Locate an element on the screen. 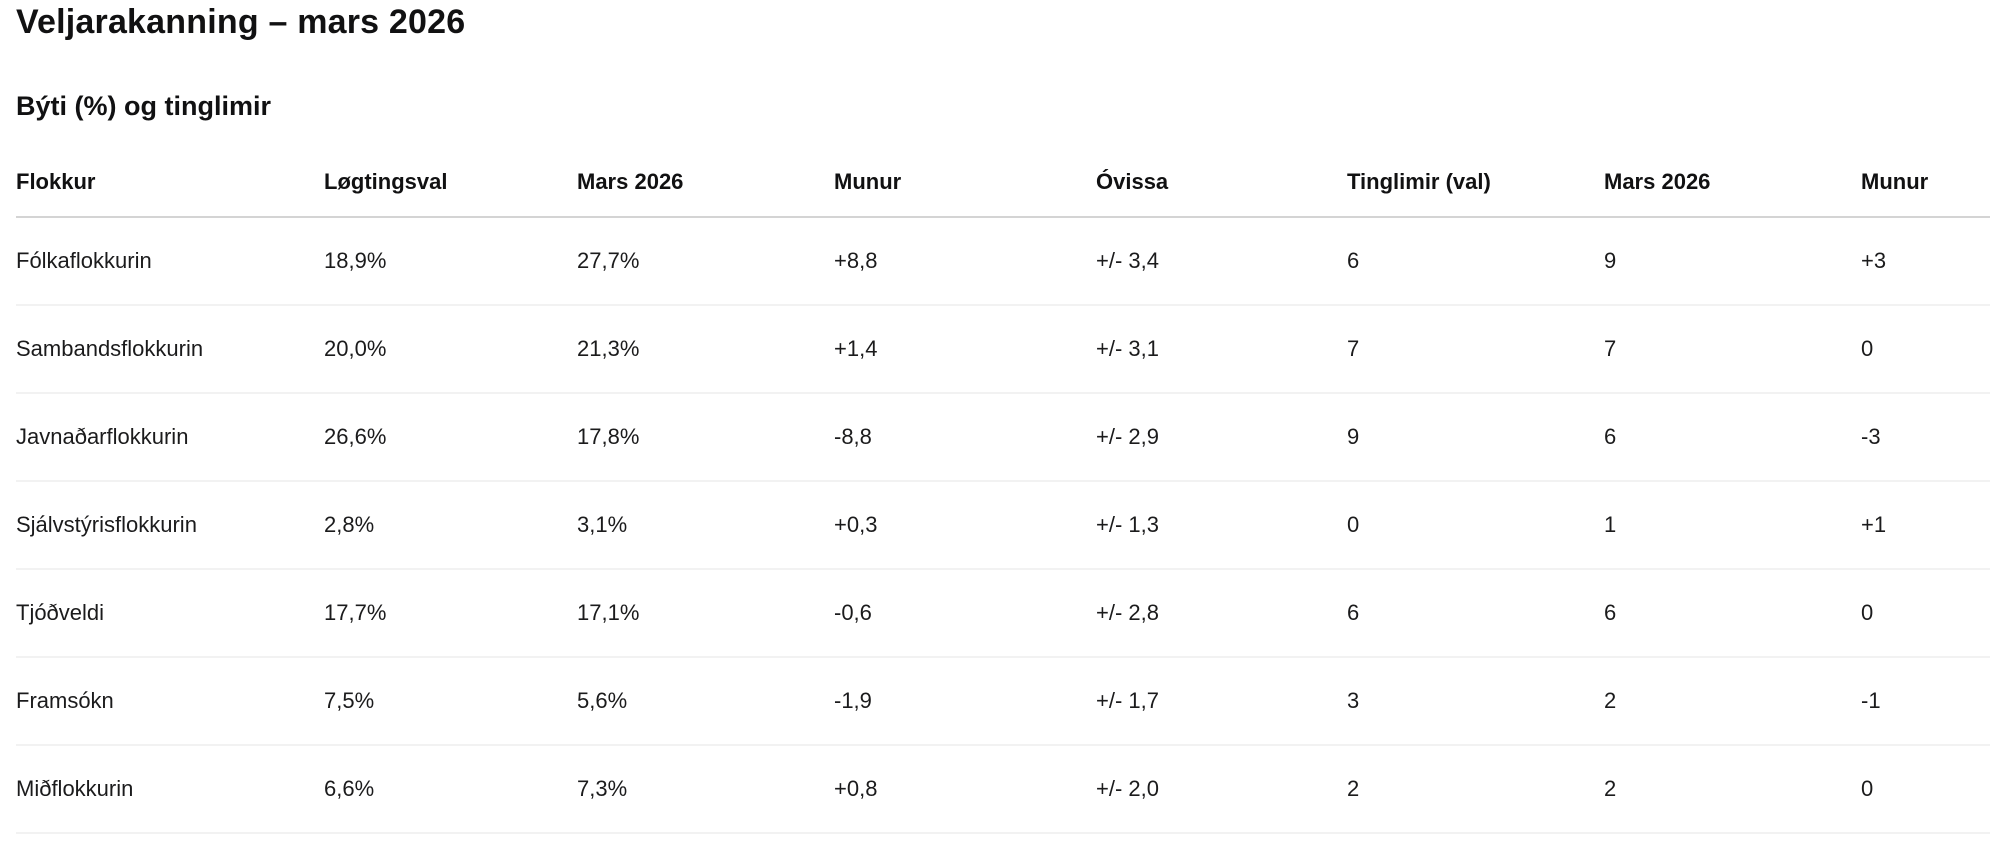 The height and width of the screenshot is (842, 1990). cell-ovissa: +/- 2,8 is located at coordinates (1221, 613).